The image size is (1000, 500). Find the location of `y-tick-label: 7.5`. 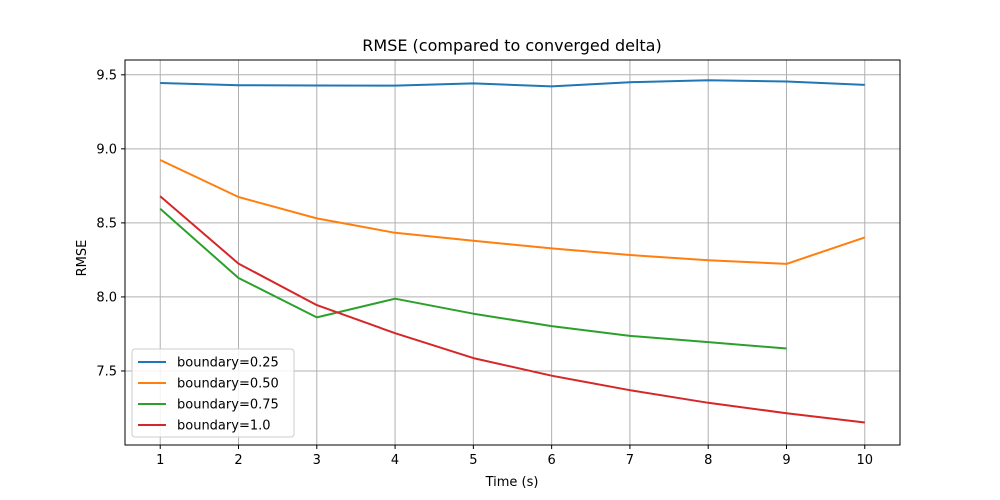

y-tick-label: 7.5 is located at coordinates (106, 371).